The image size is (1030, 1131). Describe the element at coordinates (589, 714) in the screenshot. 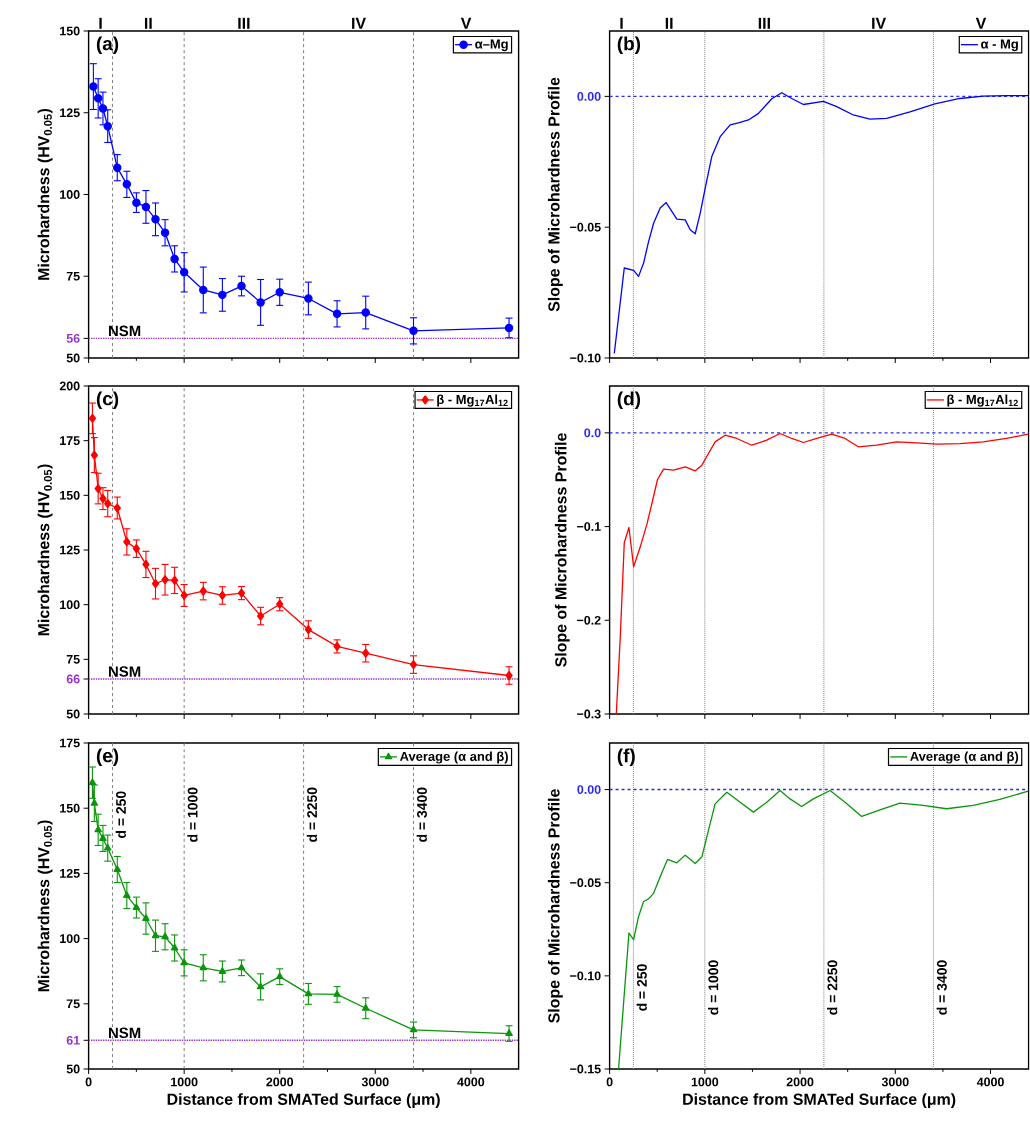

I see `y-tick-label: −0.3` at that location.